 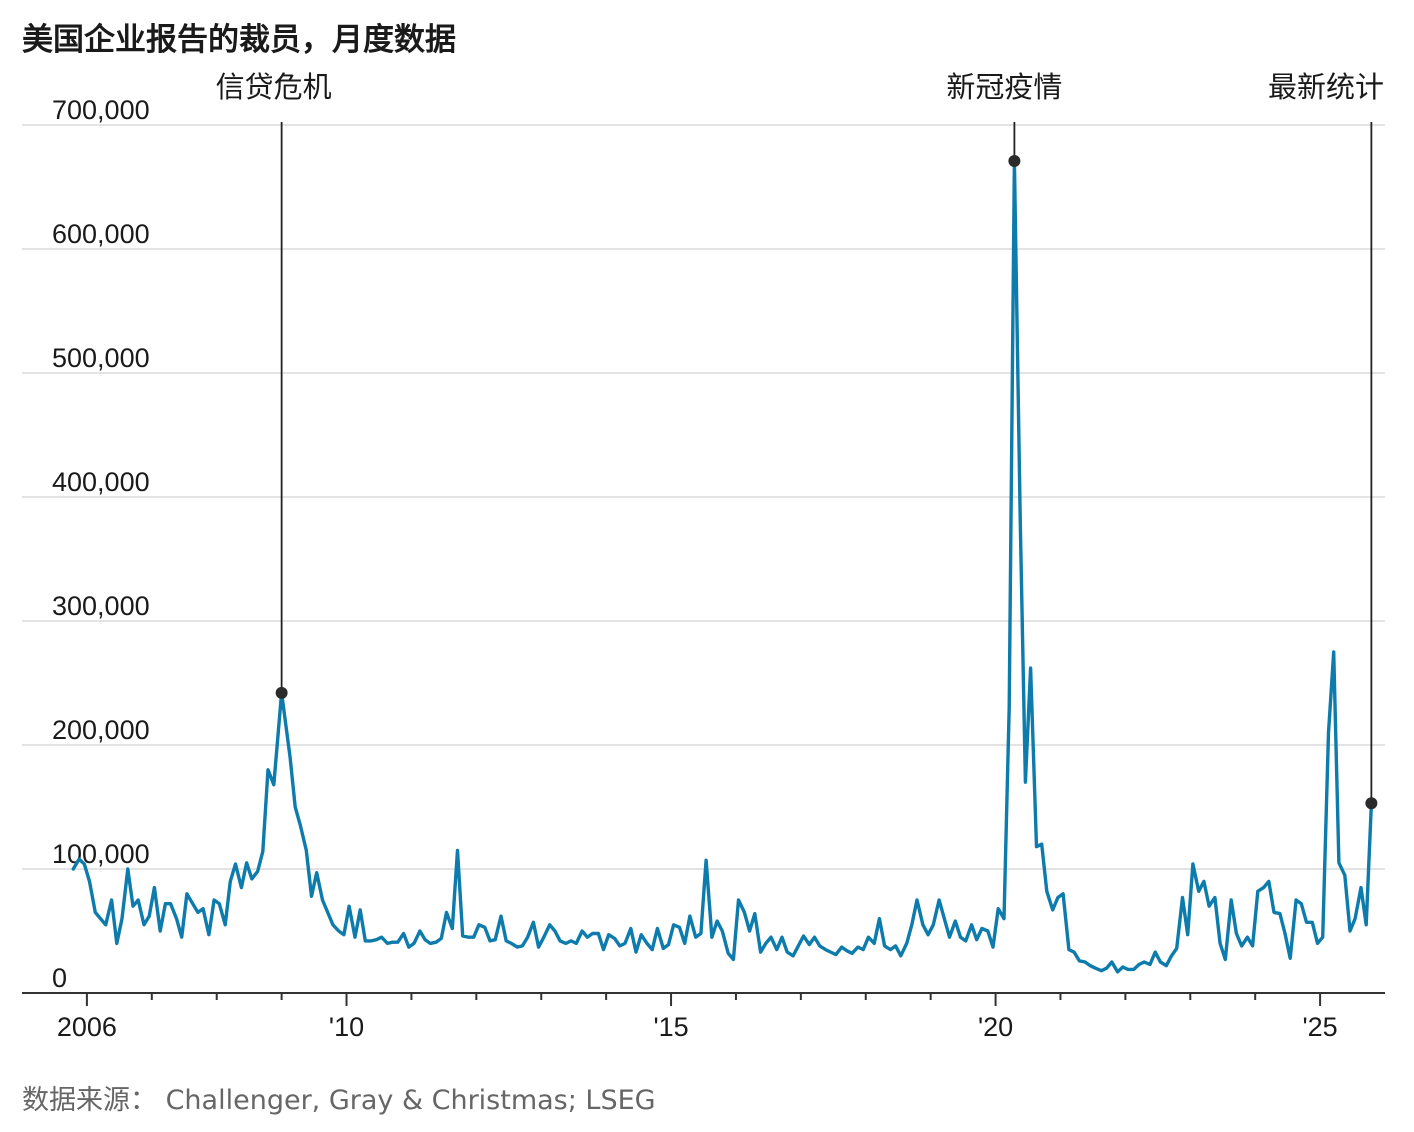 What do you see at coordinates (101, 234) in the screenshot?
I see `y-tick-label: 600,000` at bounding box center [101, 234].